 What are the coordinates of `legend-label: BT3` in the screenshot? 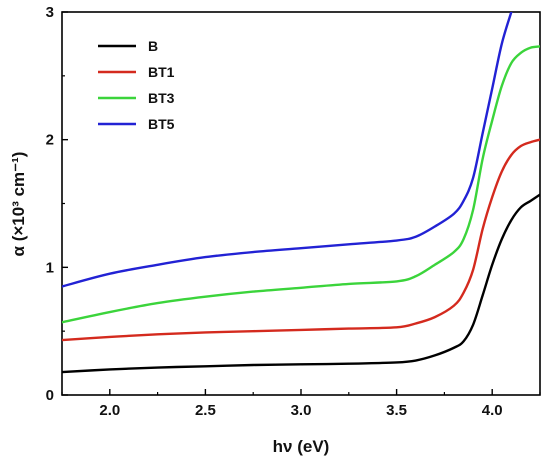 It's located at (161, 98).